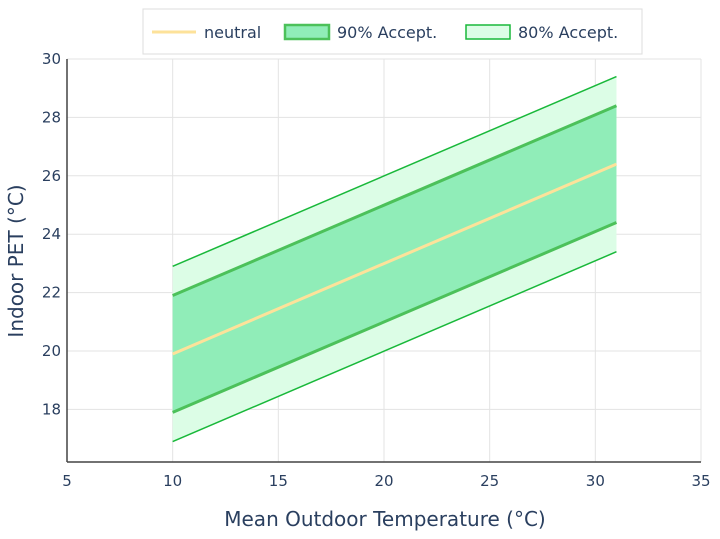  What do you see at coordinates (568, 32) in the screenshot?
I see `legend-label-80: 80% Accept.` at bounding box center [568, 32].